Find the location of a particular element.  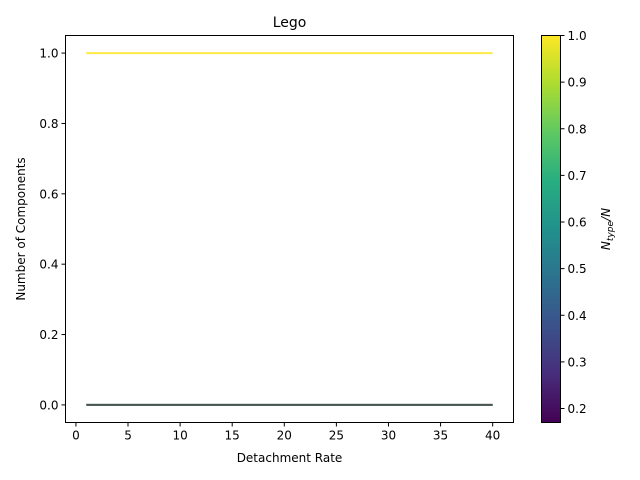

x-tick-label: 0 is located at coordinates (76, 436).